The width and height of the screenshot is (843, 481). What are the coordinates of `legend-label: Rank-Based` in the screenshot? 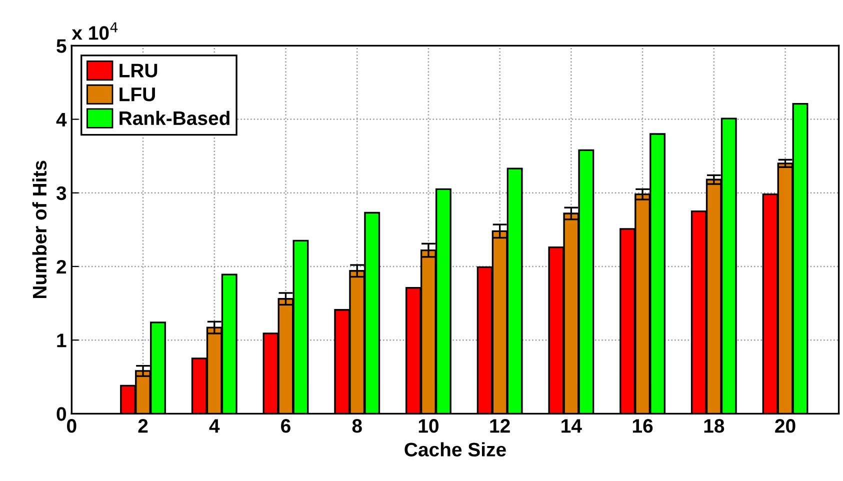 It's located at (175, 118).